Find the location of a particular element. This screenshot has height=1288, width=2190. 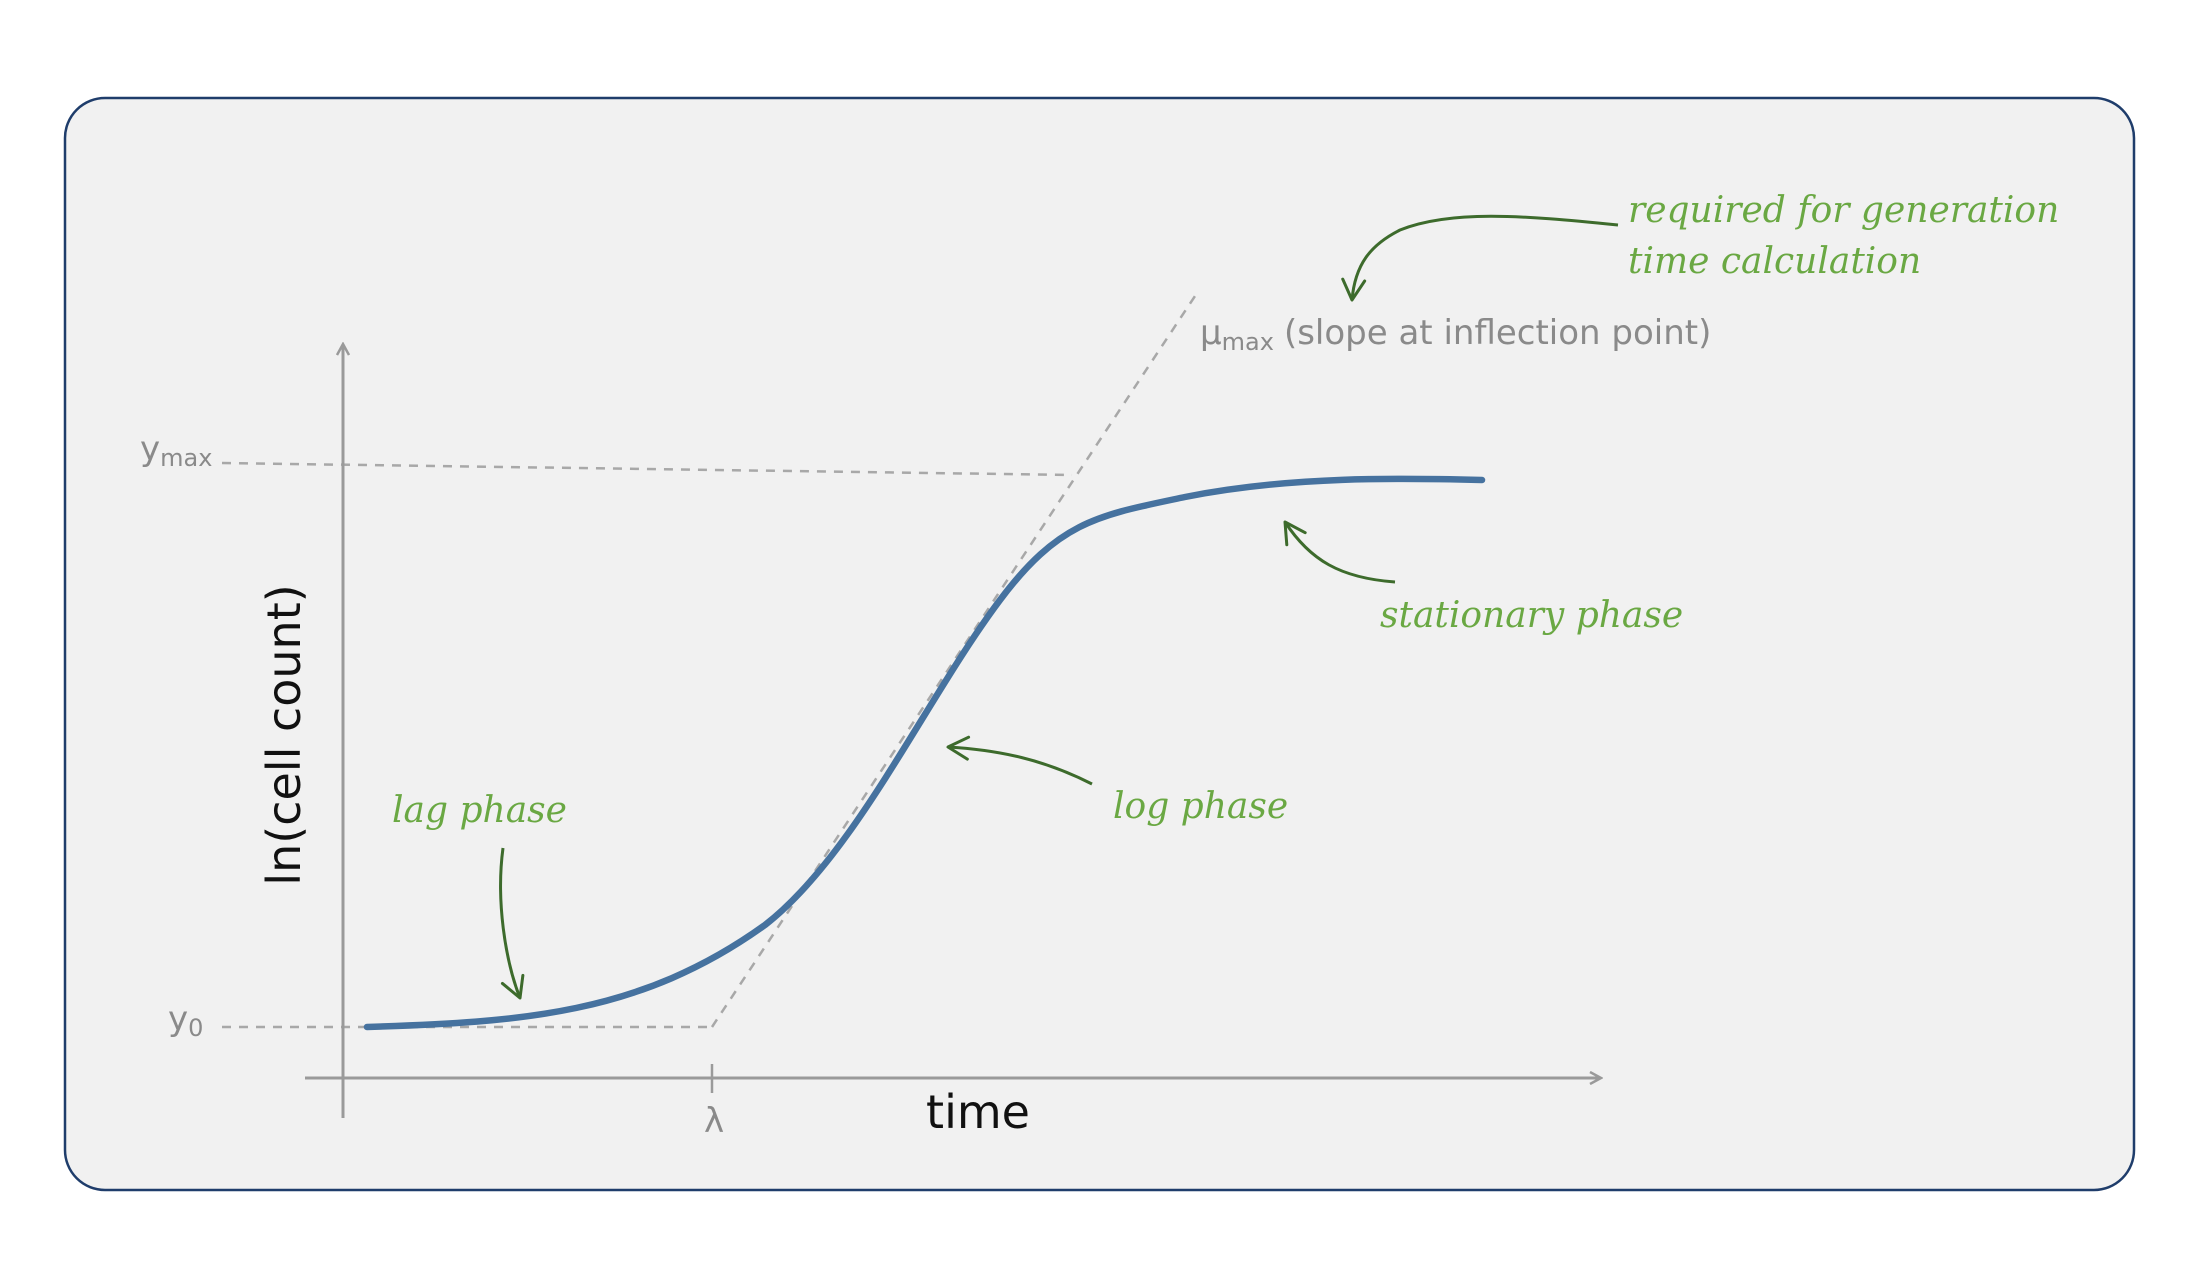

y-axis-title: ln(cell count) is located at coordinates (284, 734).